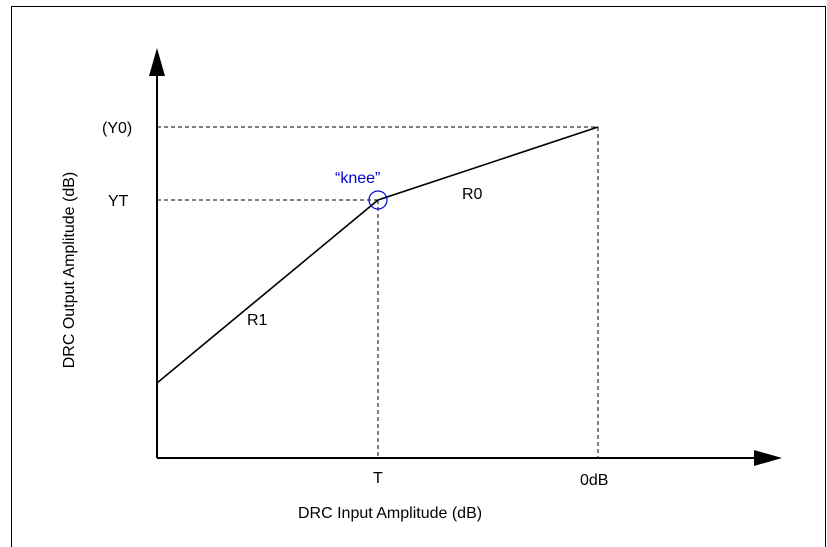 This screenshot has width=827, height=547. Describe the element at coordinates (390, 513) in the screenshot. I see `x-axis-label: DRC Input Amplitude (dB)` at that location.